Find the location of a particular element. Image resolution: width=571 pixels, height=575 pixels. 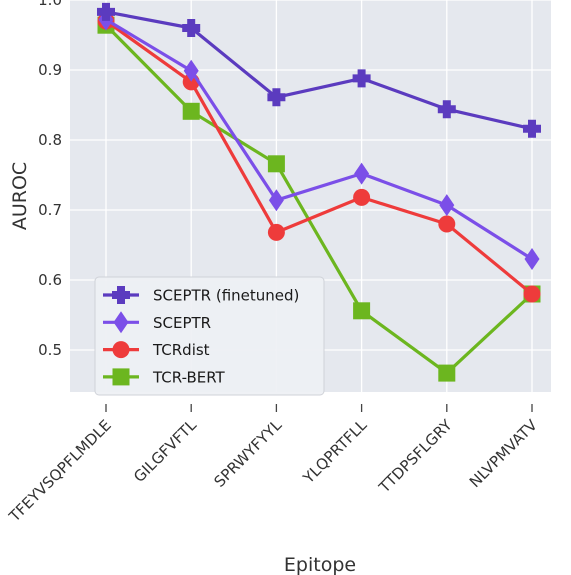

legend-entry: SCEPTR is located at coordinates (157, 322).